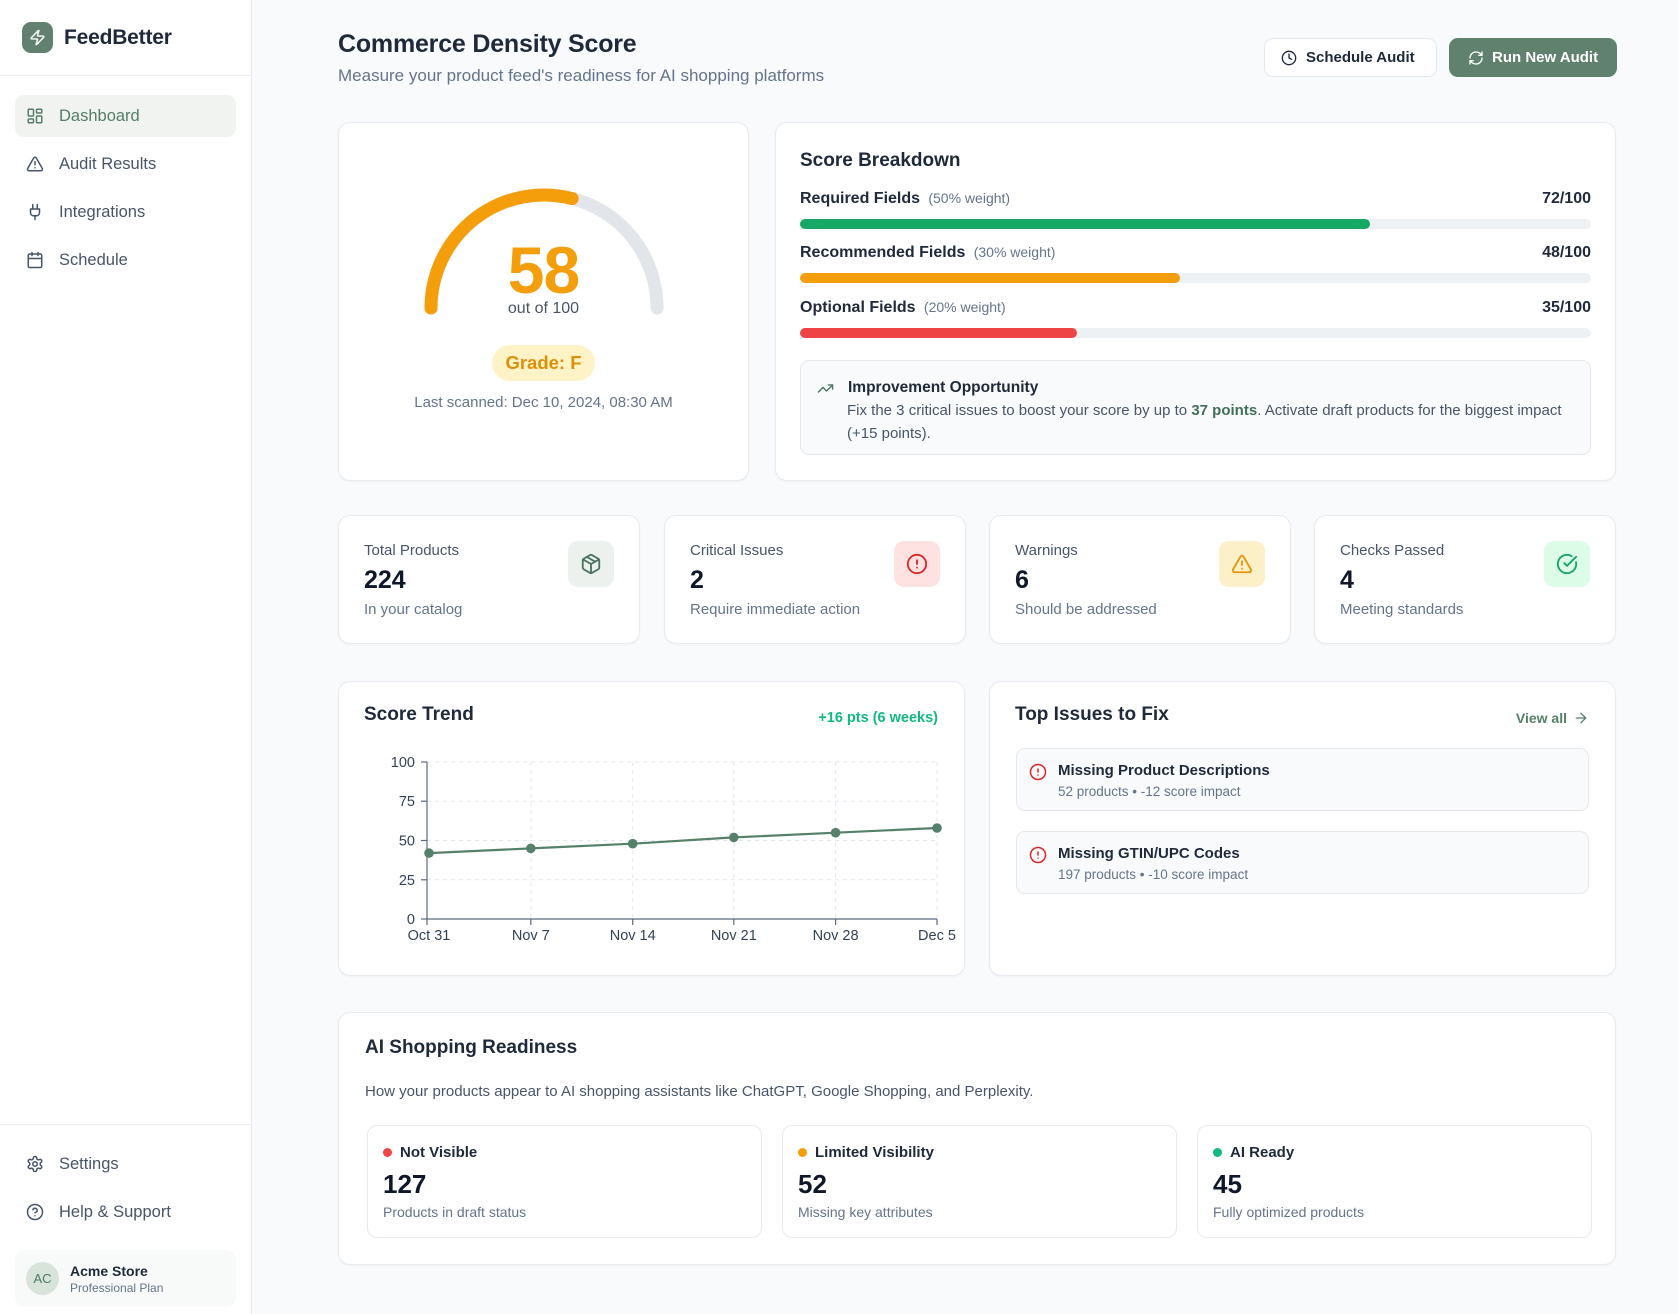  I want to click on svg-text: 50, so click(407, 842).